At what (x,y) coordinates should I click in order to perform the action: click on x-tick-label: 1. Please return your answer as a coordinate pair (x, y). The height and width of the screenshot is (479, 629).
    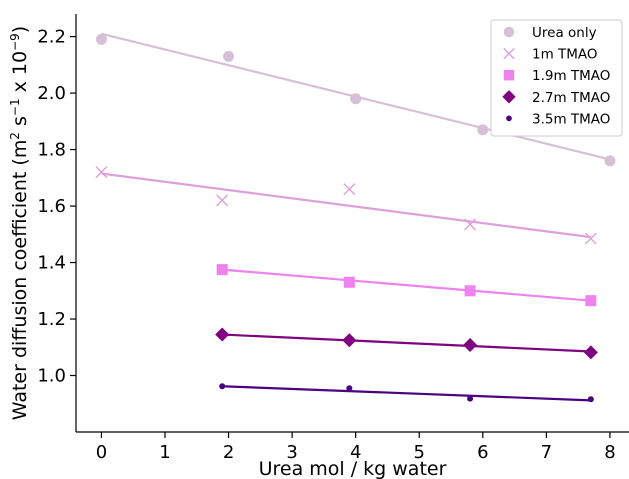
    Looking at the image, I should click on (164, 452).